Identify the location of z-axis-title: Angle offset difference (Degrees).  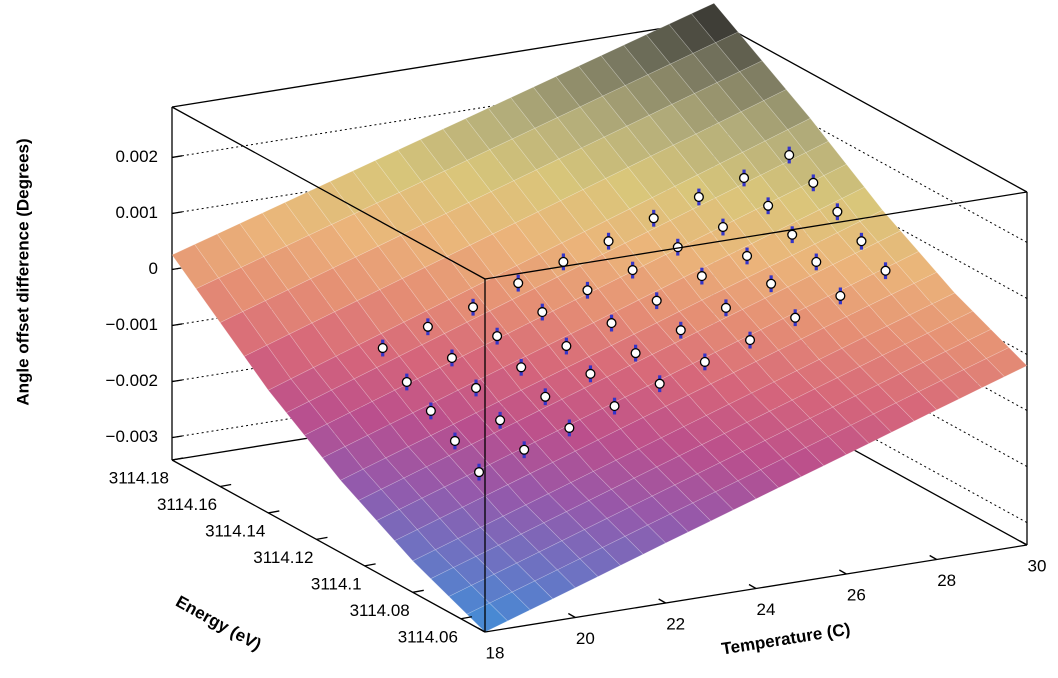
(22, 271).